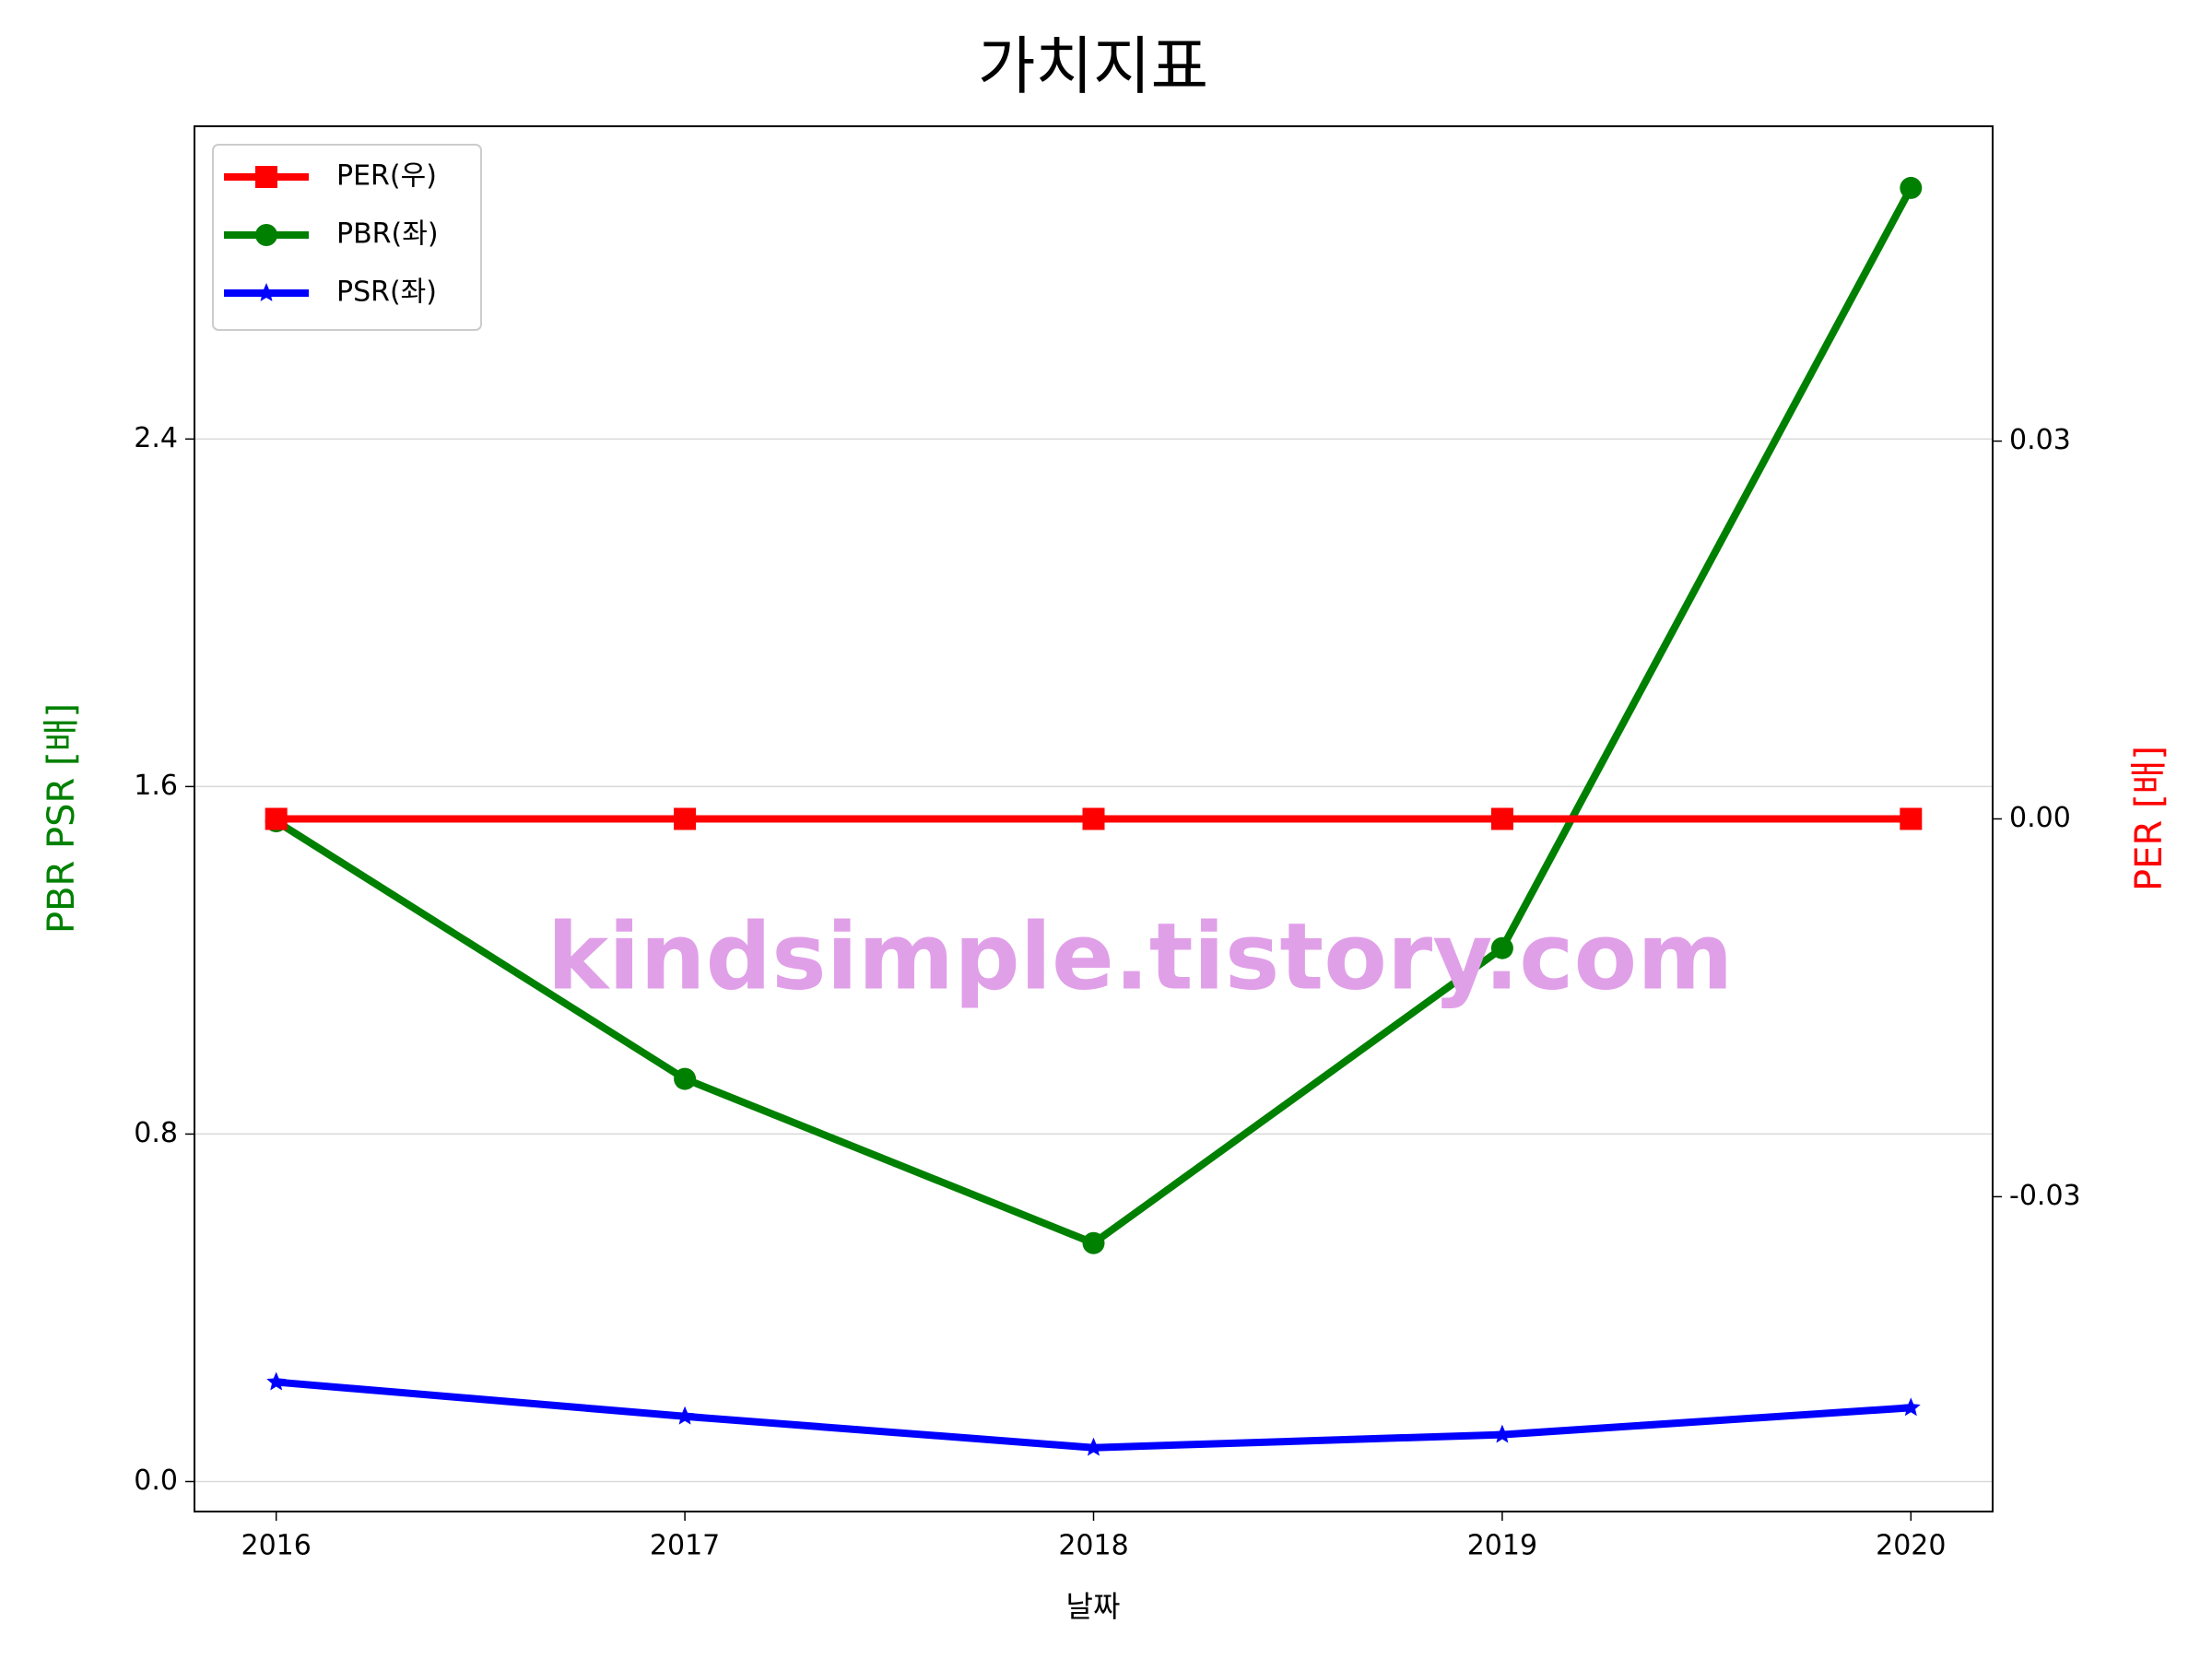 Image resolution: width=2212 pixels, height=1659 pixels. I want to click on x-tick-label: 2020, so click(1911, 1546).